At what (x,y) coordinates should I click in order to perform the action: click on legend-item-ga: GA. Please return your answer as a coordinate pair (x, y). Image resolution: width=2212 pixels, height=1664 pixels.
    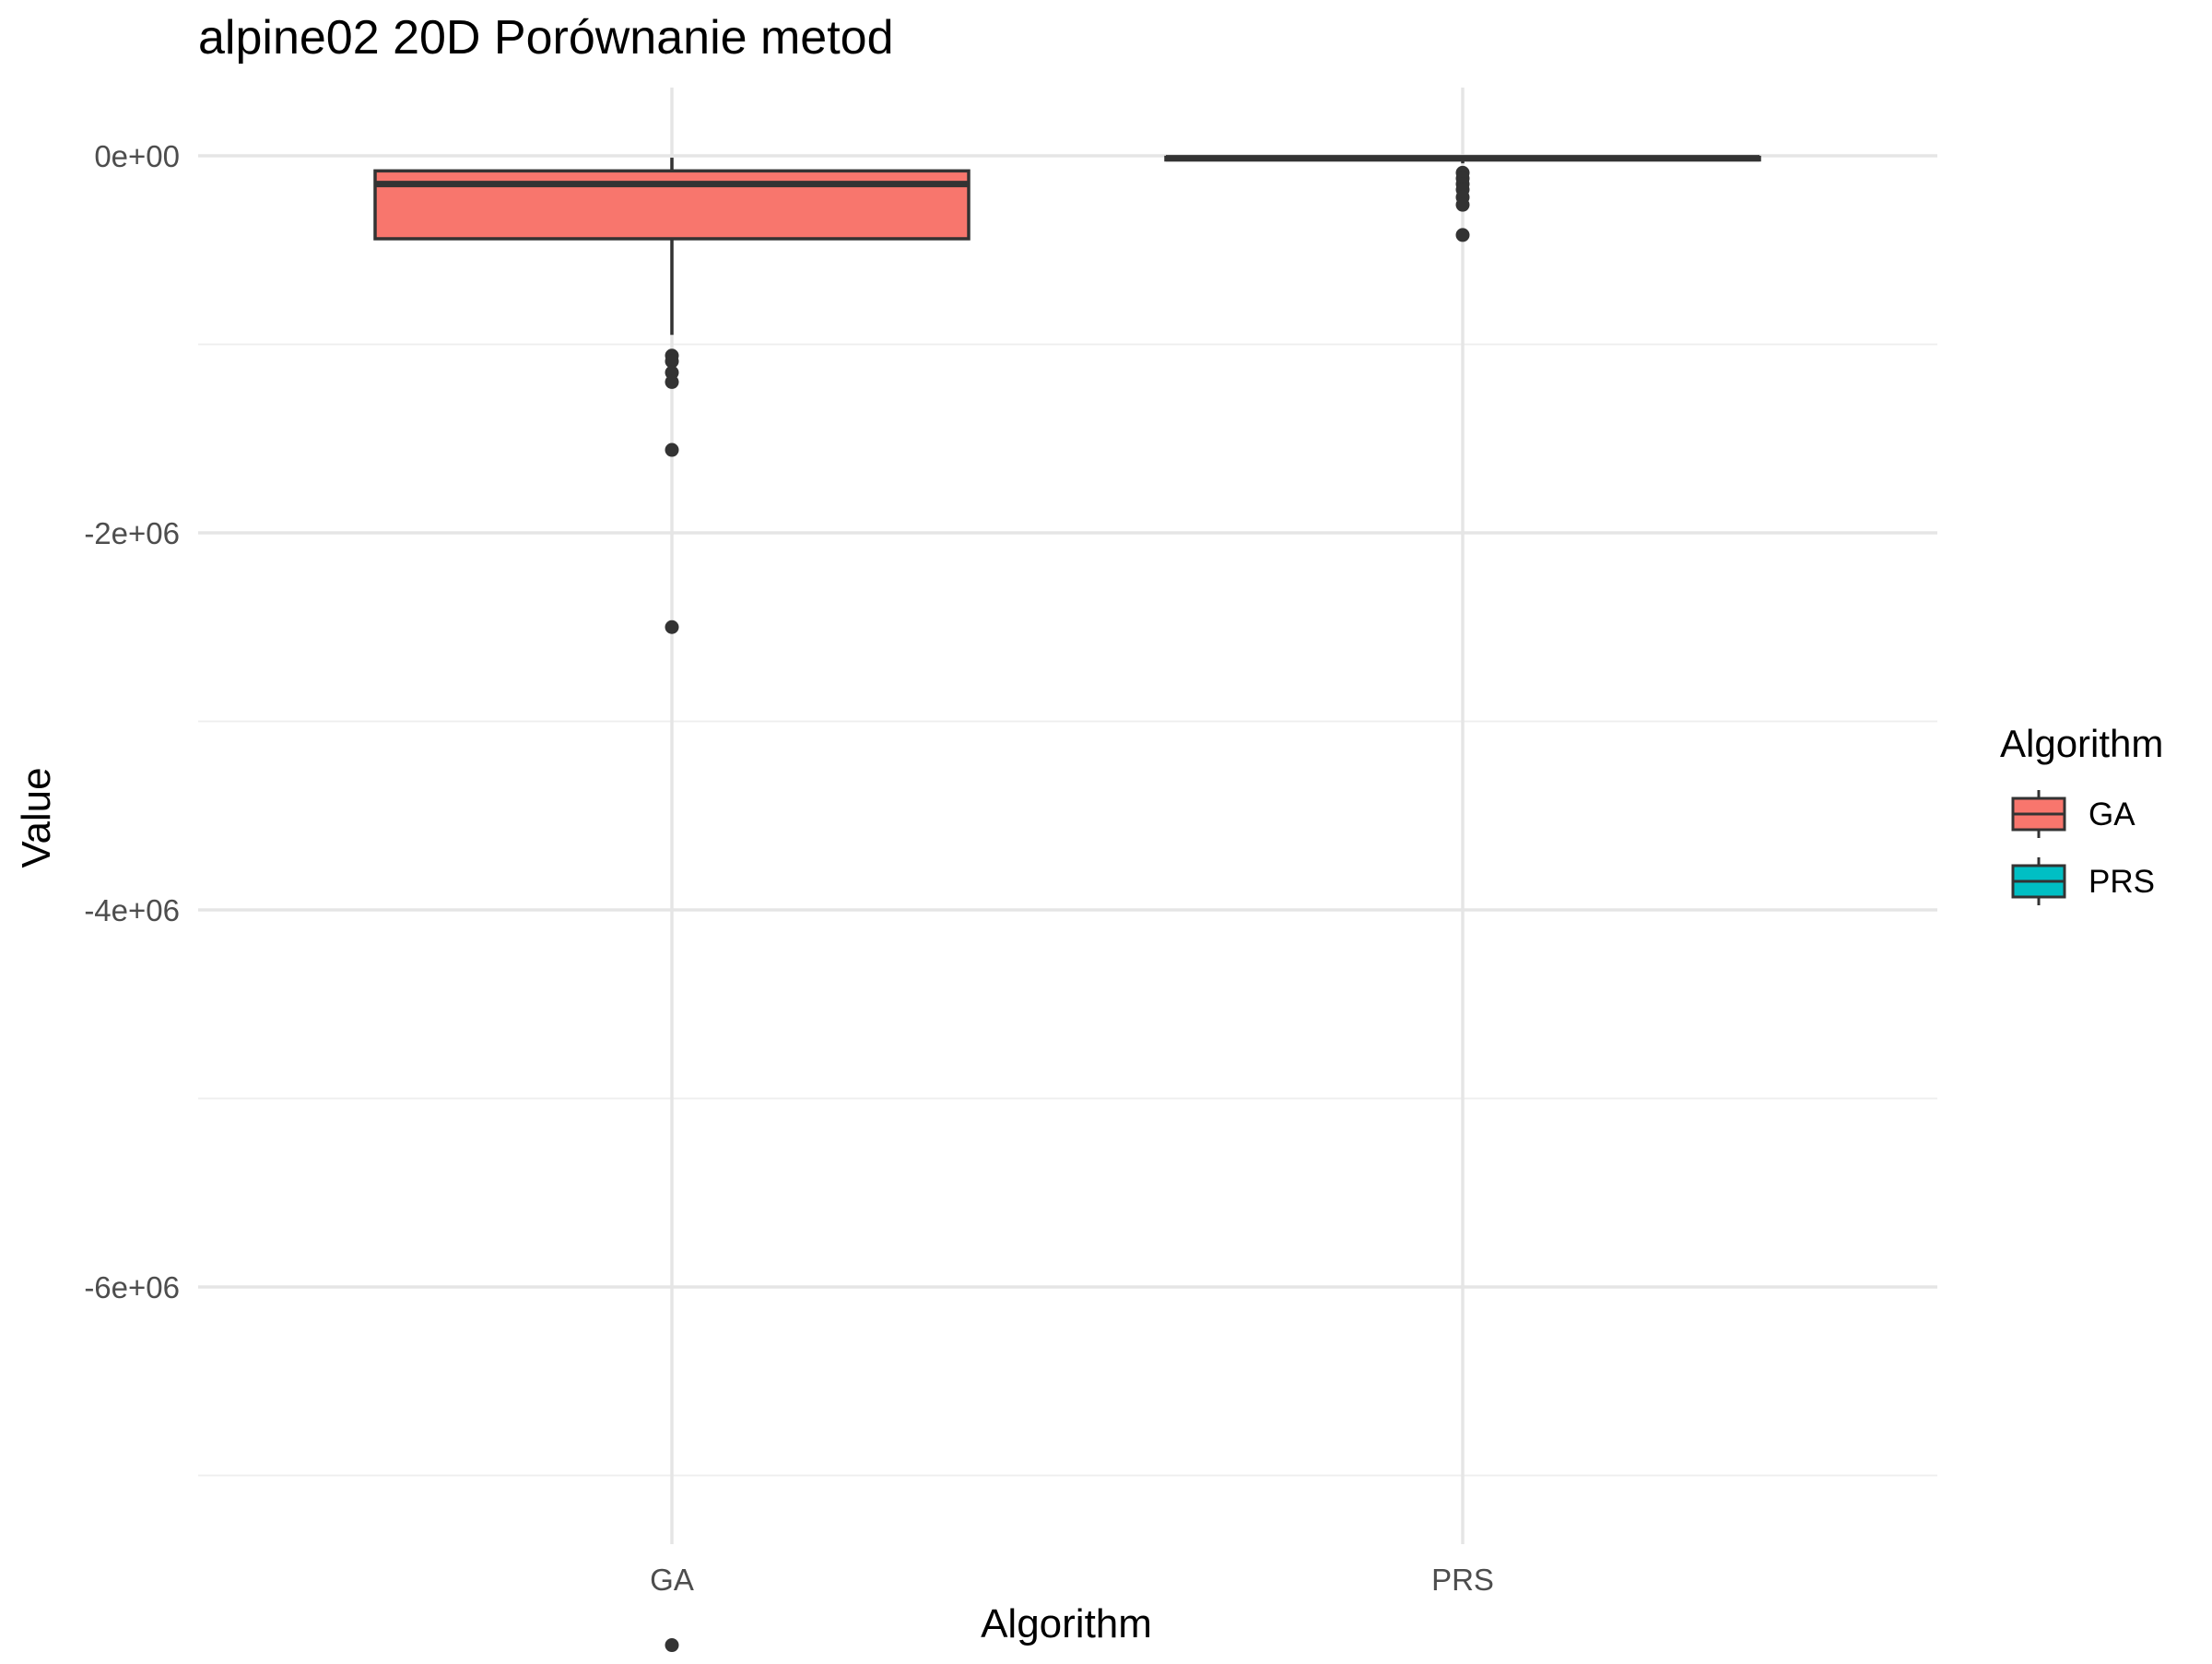
    Looking at the image, I should click on (2073, 814).